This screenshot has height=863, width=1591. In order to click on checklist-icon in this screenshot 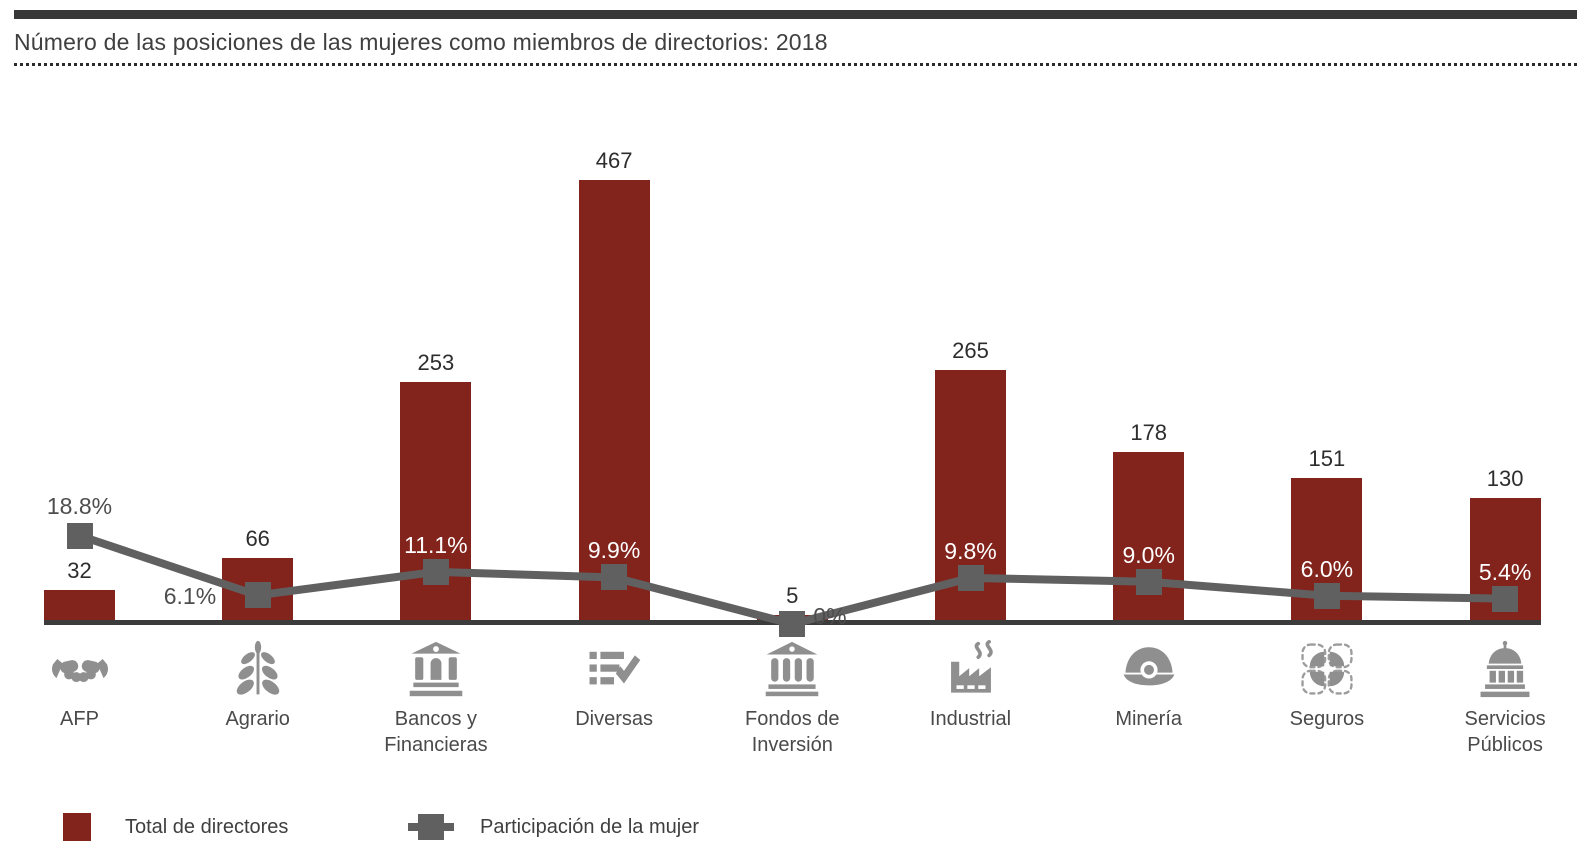, I will do `click(614, 669)`.